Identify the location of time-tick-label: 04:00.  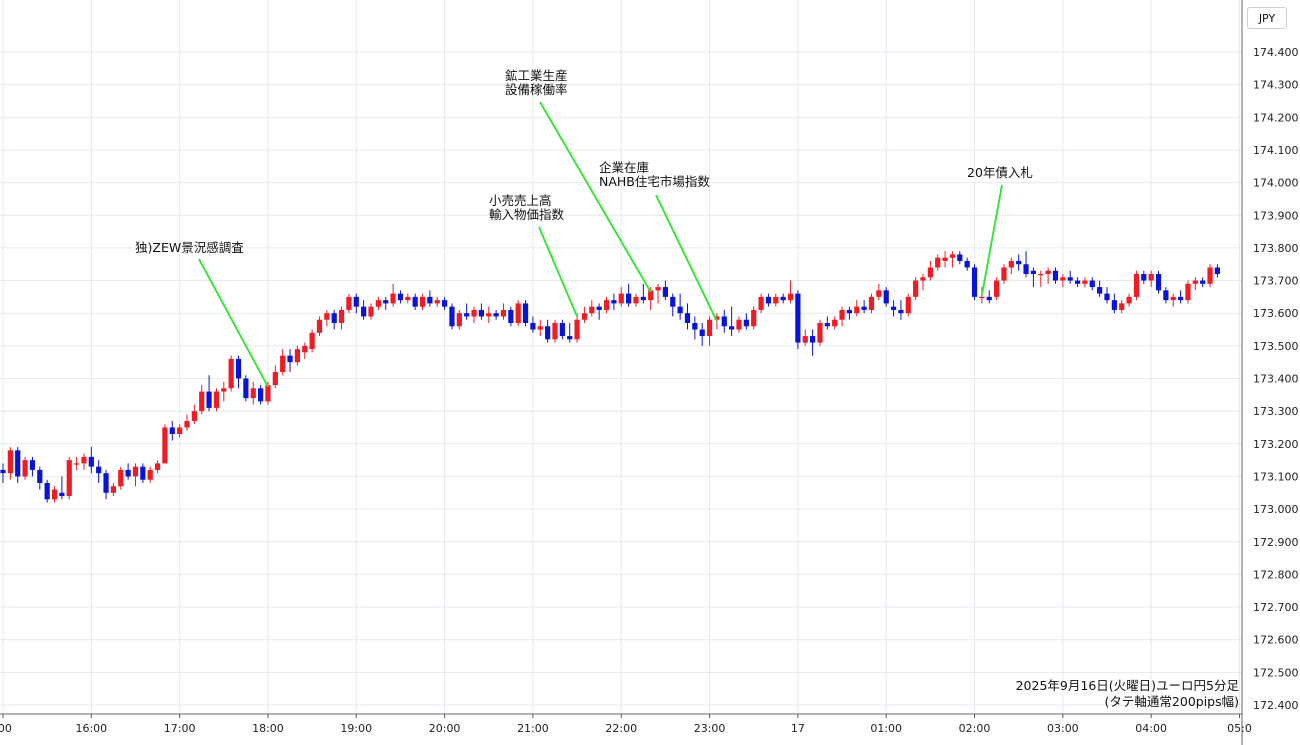
(1151, 728).